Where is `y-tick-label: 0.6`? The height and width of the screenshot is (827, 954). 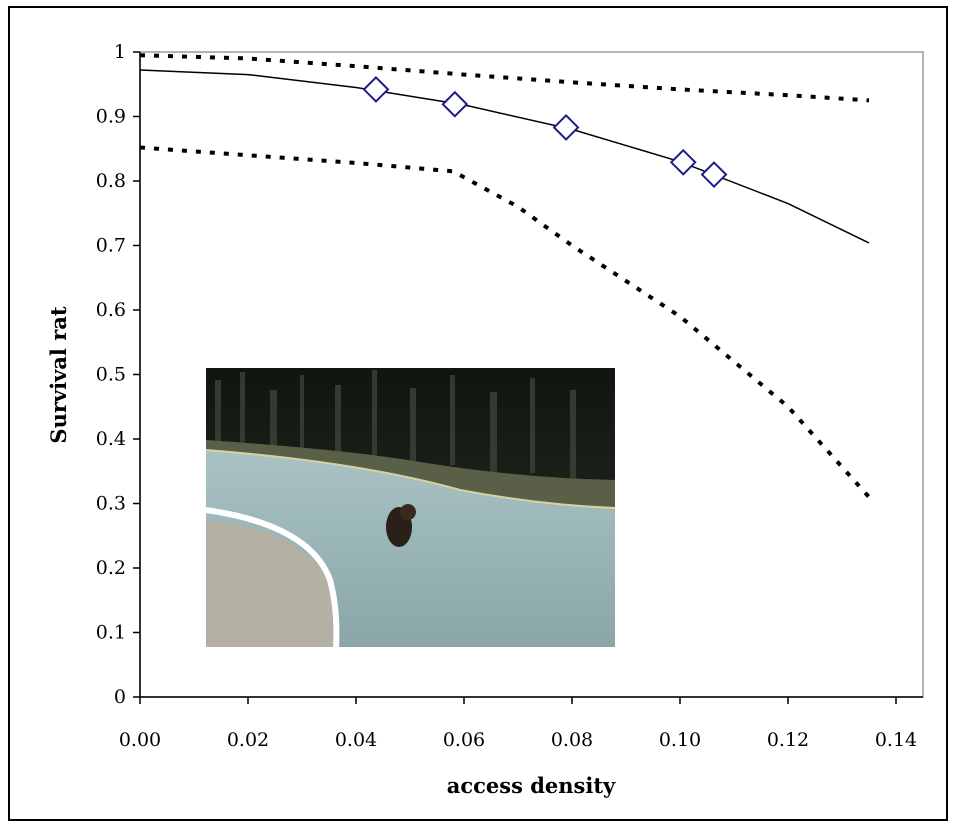 y-tick-label: 0.6 is located at coordinates (111, 310).